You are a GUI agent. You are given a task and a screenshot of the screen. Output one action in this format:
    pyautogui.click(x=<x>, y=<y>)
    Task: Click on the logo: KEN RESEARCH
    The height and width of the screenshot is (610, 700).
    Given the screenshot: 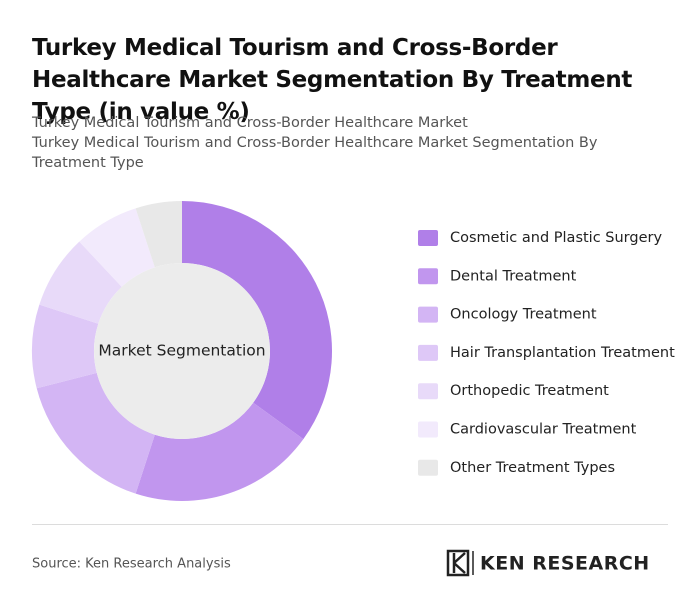 What is the action you would take?
    pyautogui.click(x=548, y=563)
    